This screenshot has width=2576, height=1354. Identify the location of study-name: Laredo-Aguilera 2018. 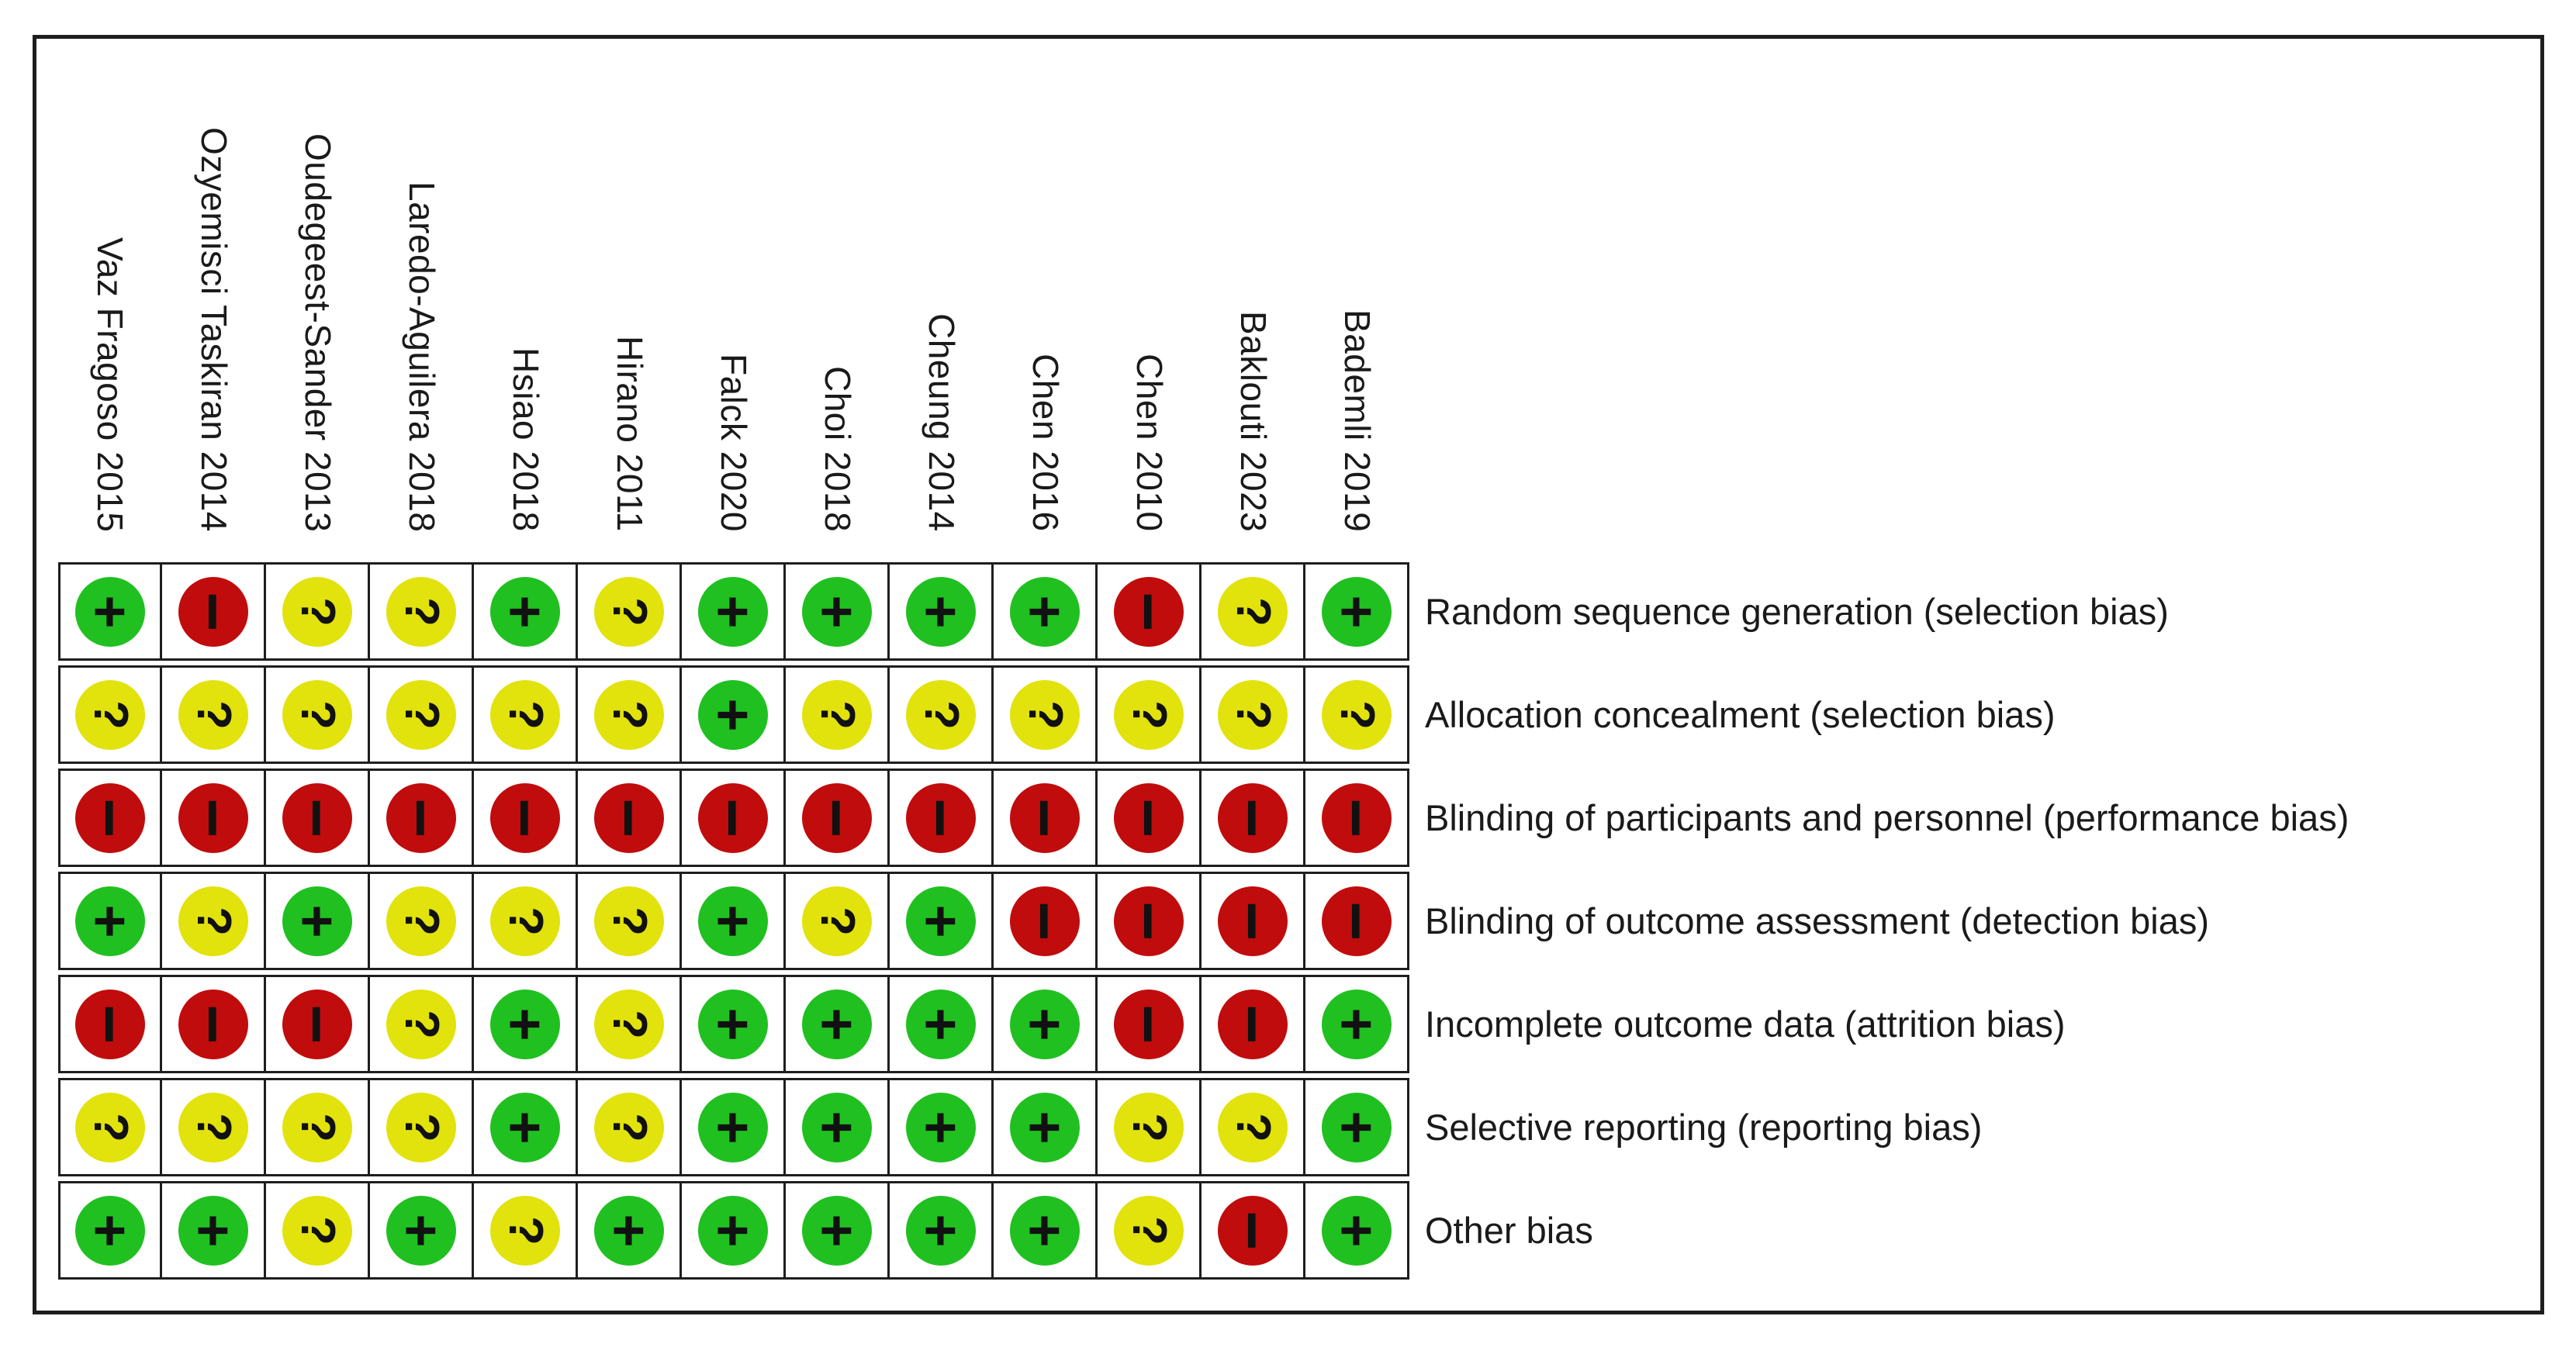
(422, 356).